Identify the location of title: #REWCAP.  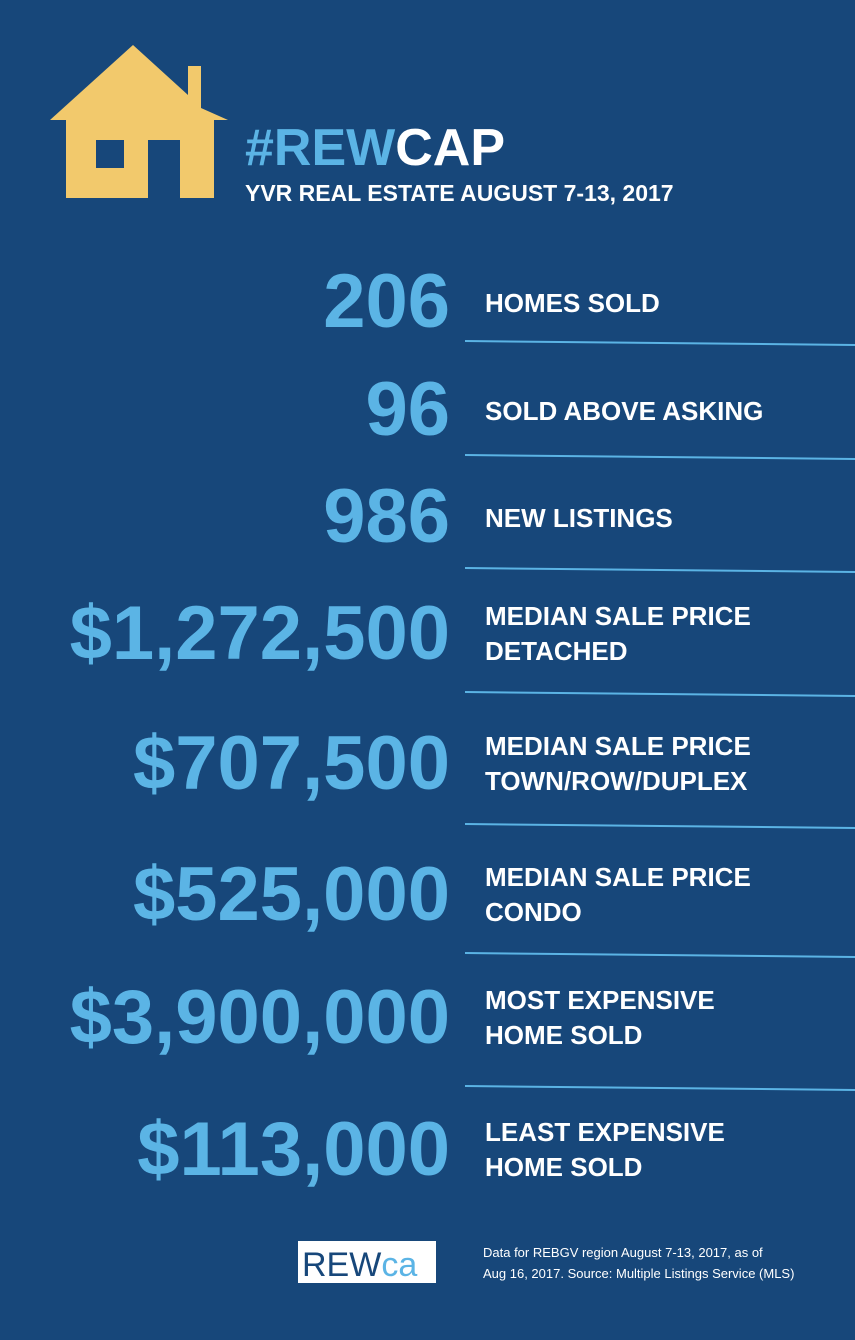
(375, 148).